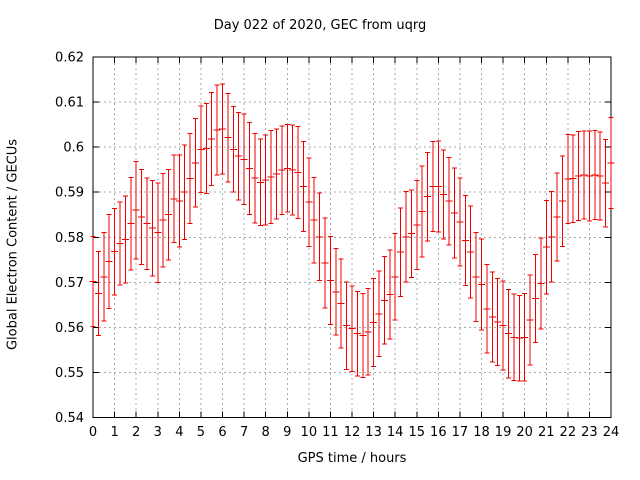 The image size is (640, 480). Describe the element at coordinates (158, 432) in the screenshot. I see `x-tick-label: 3` at that location.